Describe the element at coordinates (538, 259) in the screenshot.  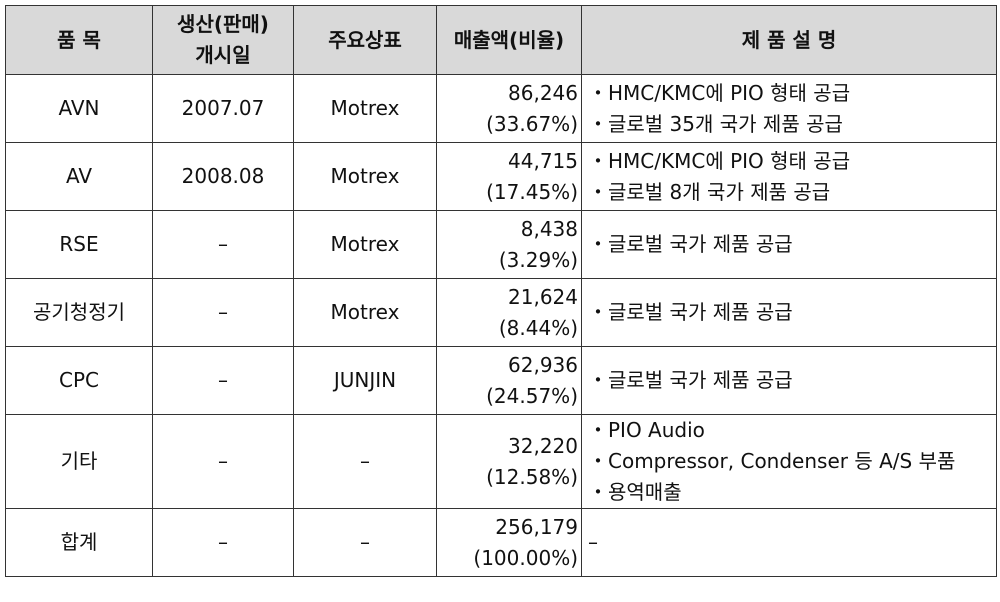
I see `sales-ratio: (3.29%)` at that location.